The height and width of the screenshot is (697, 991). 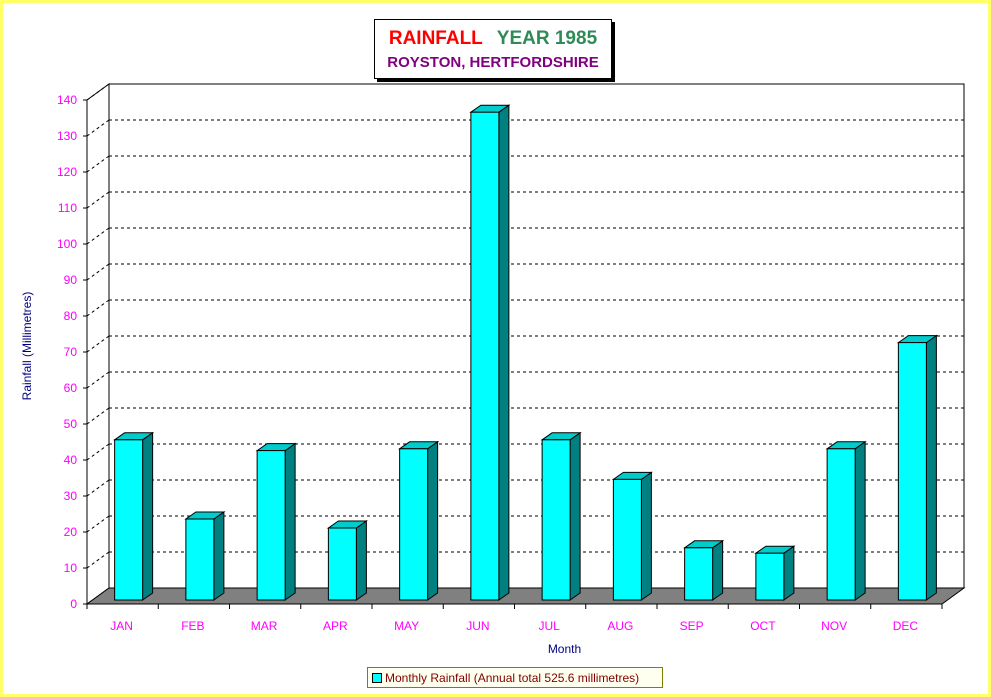 What do you see at coordinates (71, 280) in the screenshot?
I see `y-tick-label: 90` at bounding box center [71, 280].